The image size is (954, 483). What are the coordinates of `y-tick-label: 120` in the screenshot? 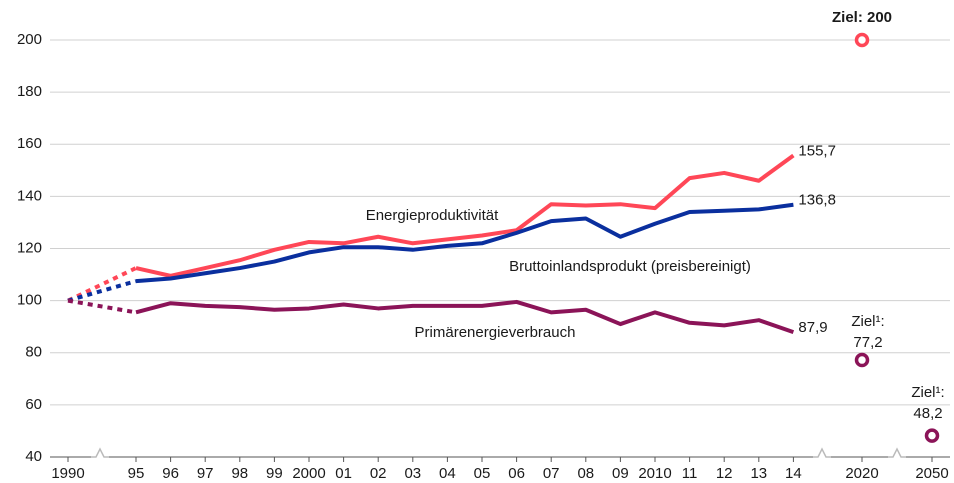 It's located at (29, 247).